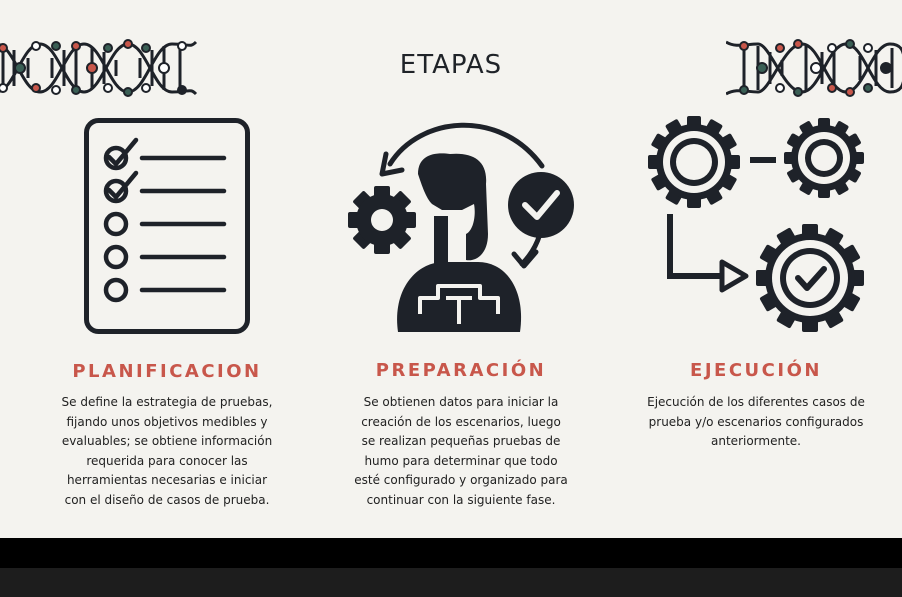 The image size is (902, 597). Describe the element at coordinates (99, 68) in the screenshot. I see `dna-left-icon` at that location.